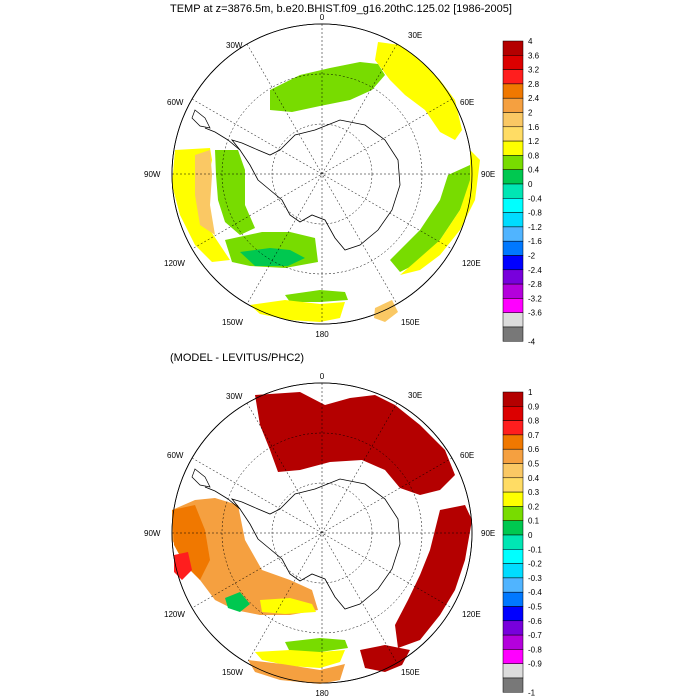  What do you see at coordinates (471, 263) in the screenshot?
I see `p1-lon-120e: 120E` at bounding box center [471, 263].